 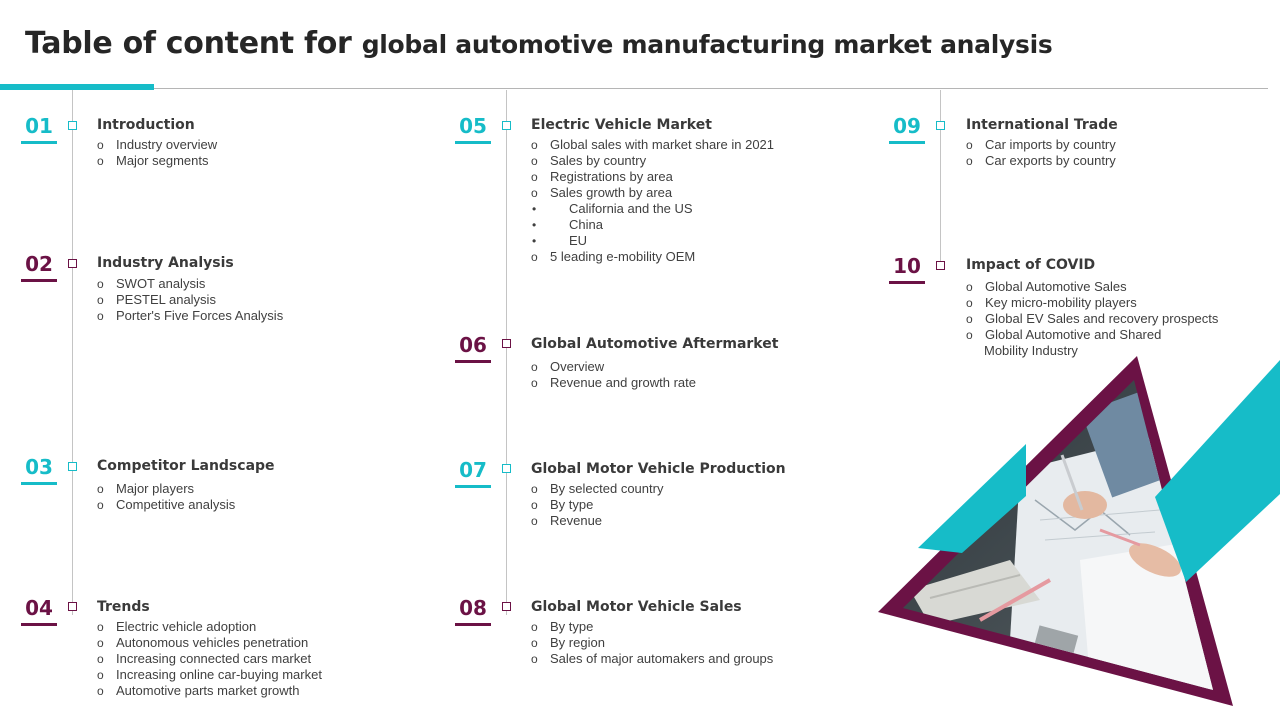 I want to click on sub-list-item: California and the US, so click(x=652, y=209).